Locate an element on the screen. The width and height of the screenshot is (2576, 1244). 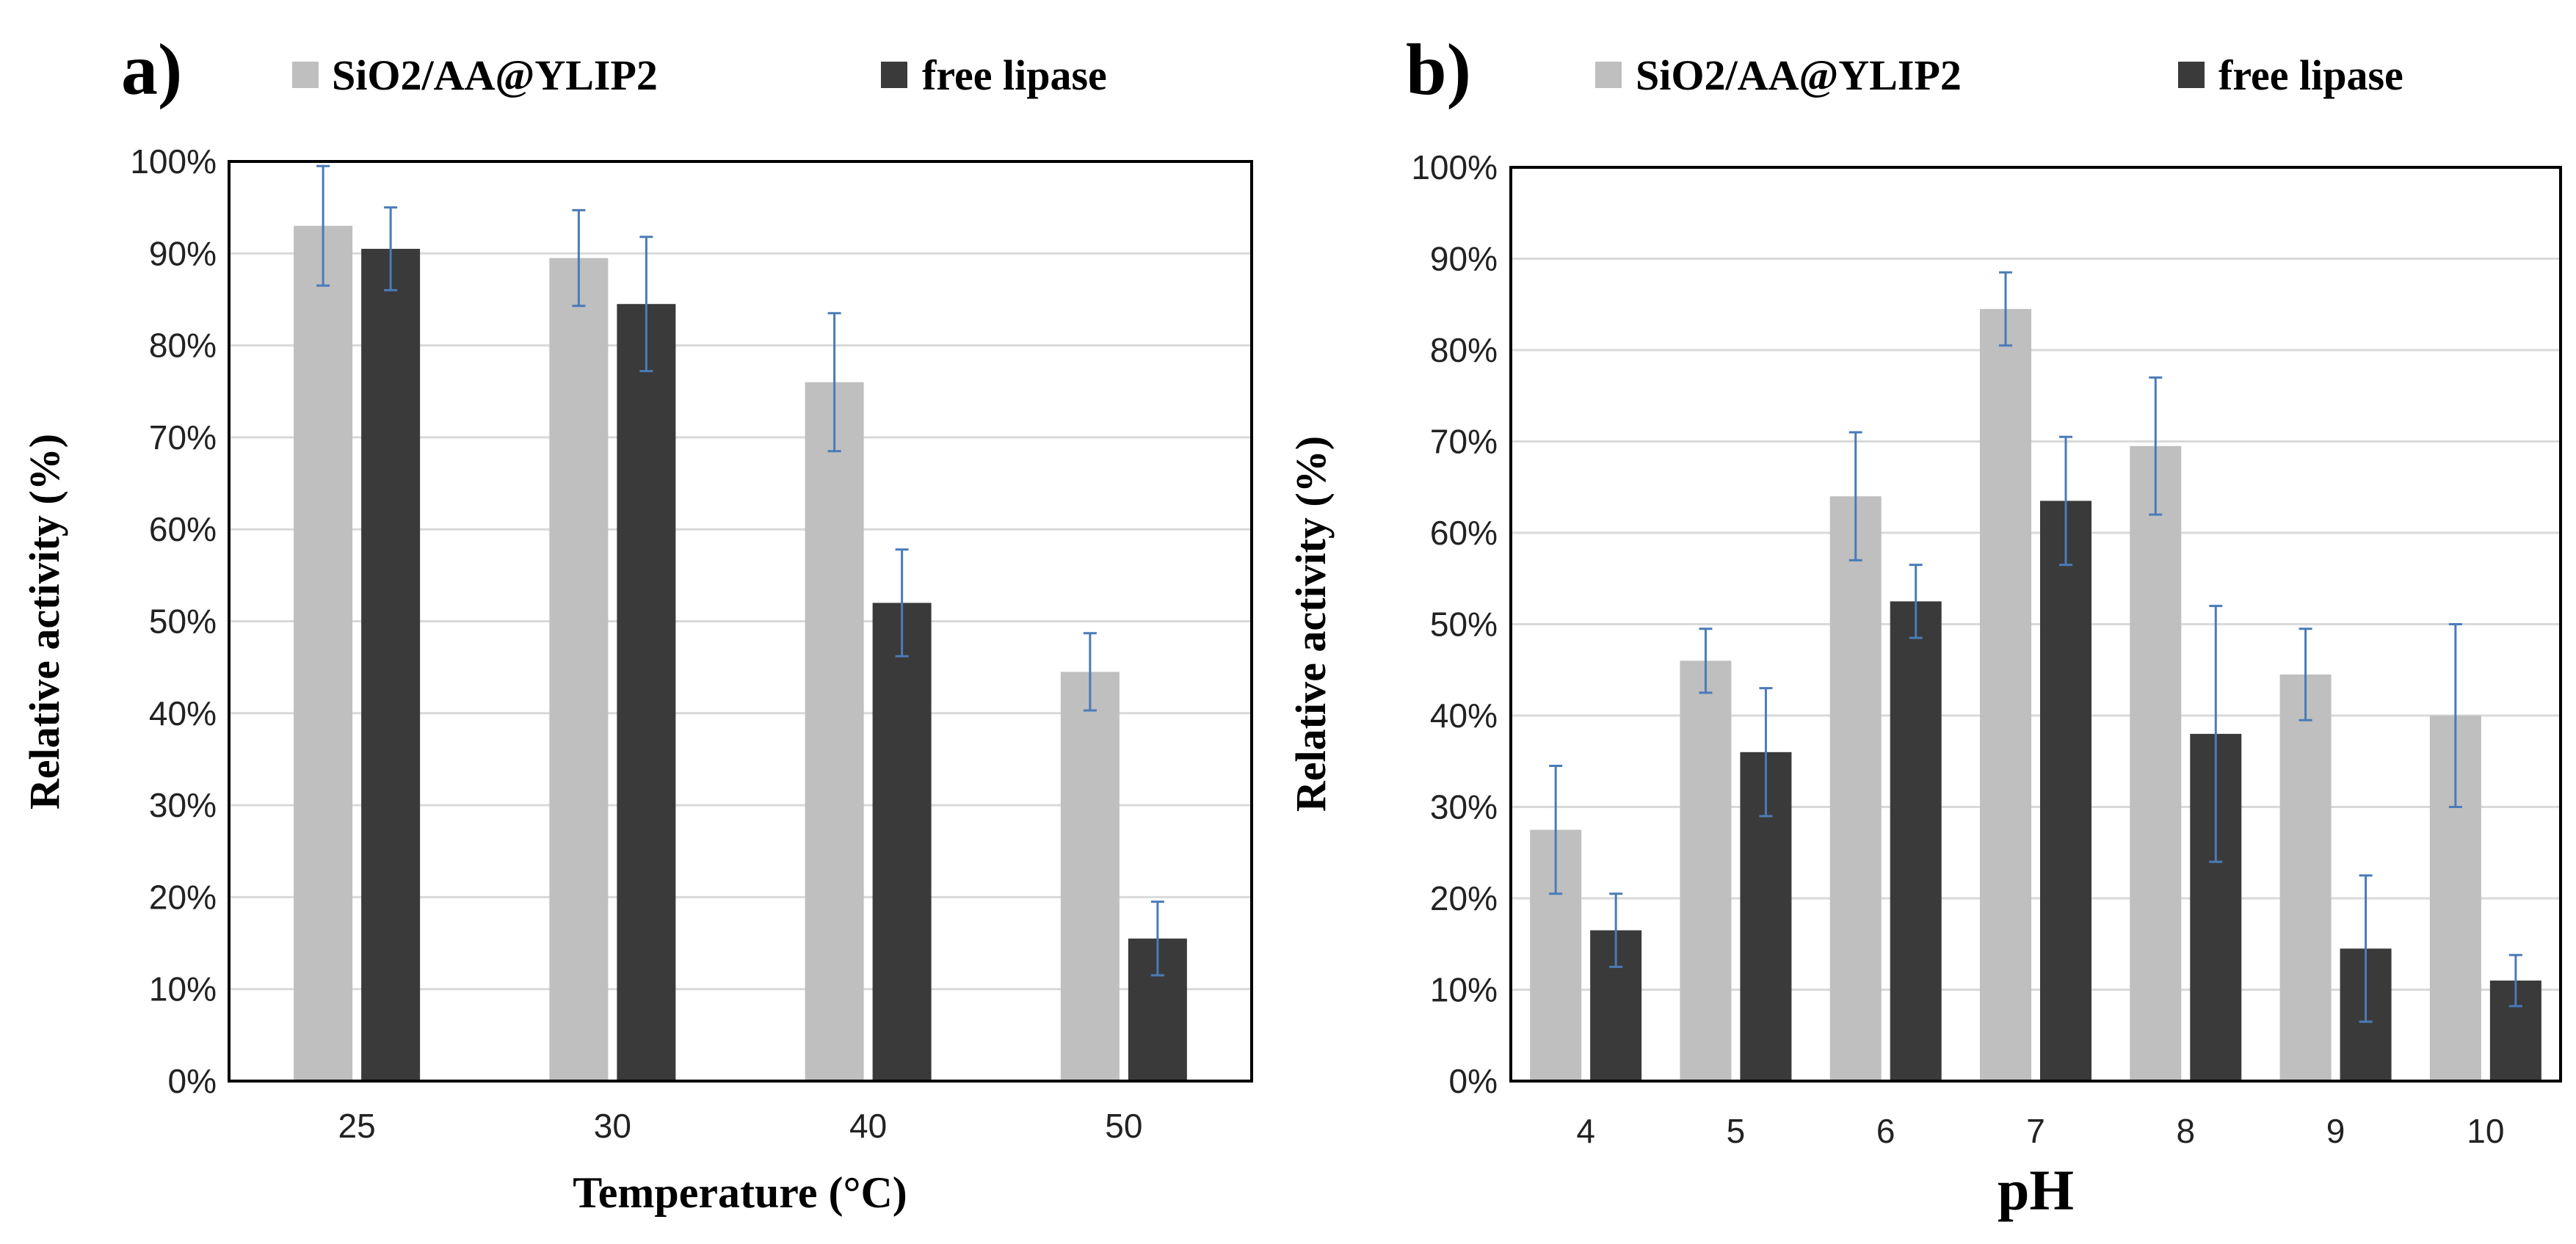
panel-b-x-ticks: 4 5 6 7 8 9 10 is located at coordinates (2040, 1131).